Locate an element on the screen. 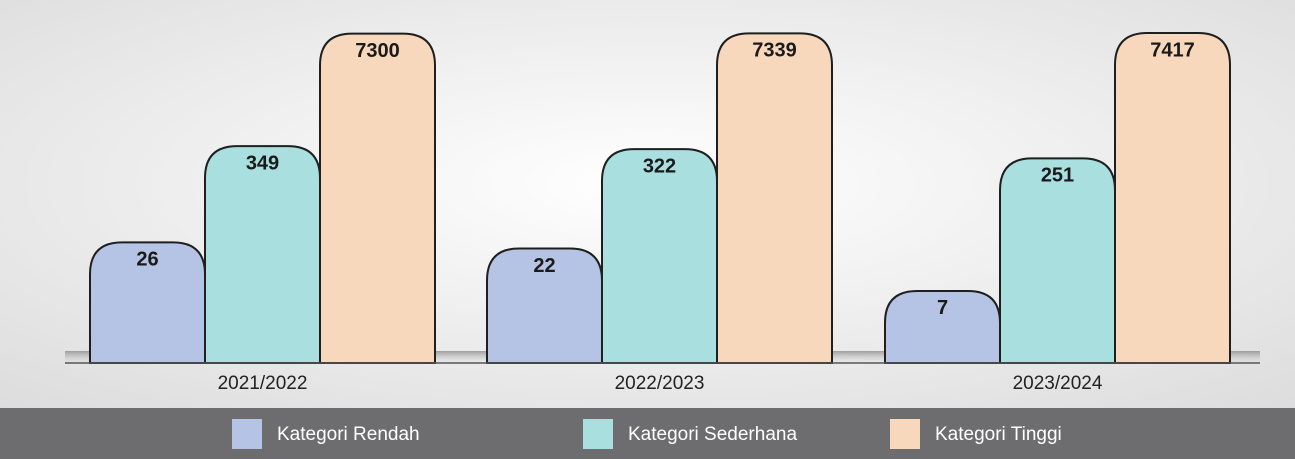 This screenshot has width=1295, height=459. value-label: 322 is located at coordinates (659, 166).